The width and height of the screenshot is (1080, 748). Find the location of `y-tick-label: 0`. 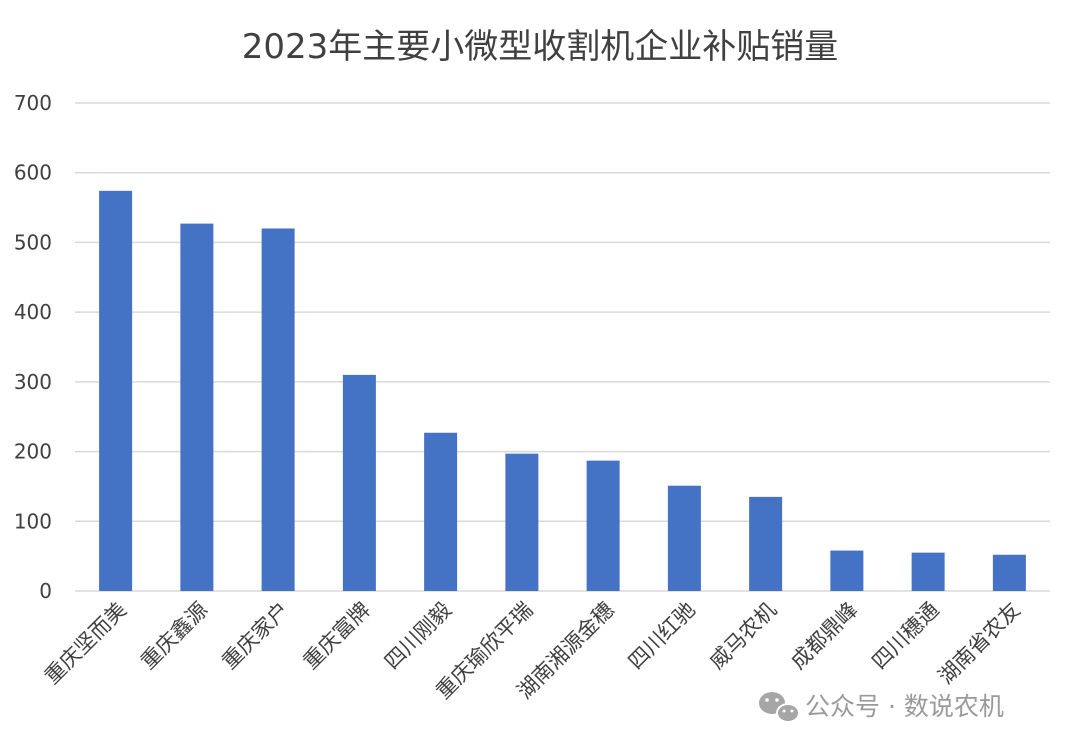

y-tick-label: 0 is located at coordinates (45, 591).